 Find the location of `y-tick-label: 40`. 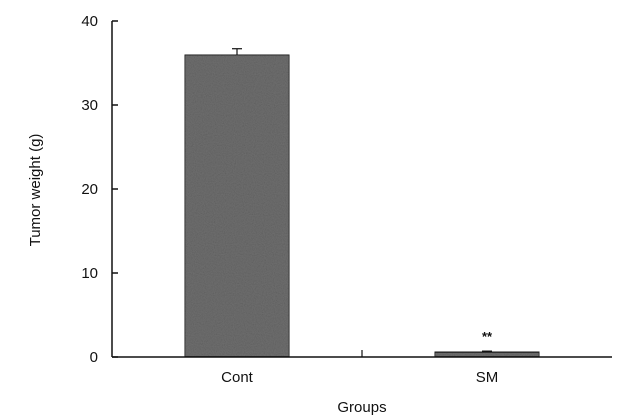

y-tick-label: 40 is located at coordinates (89, 21).